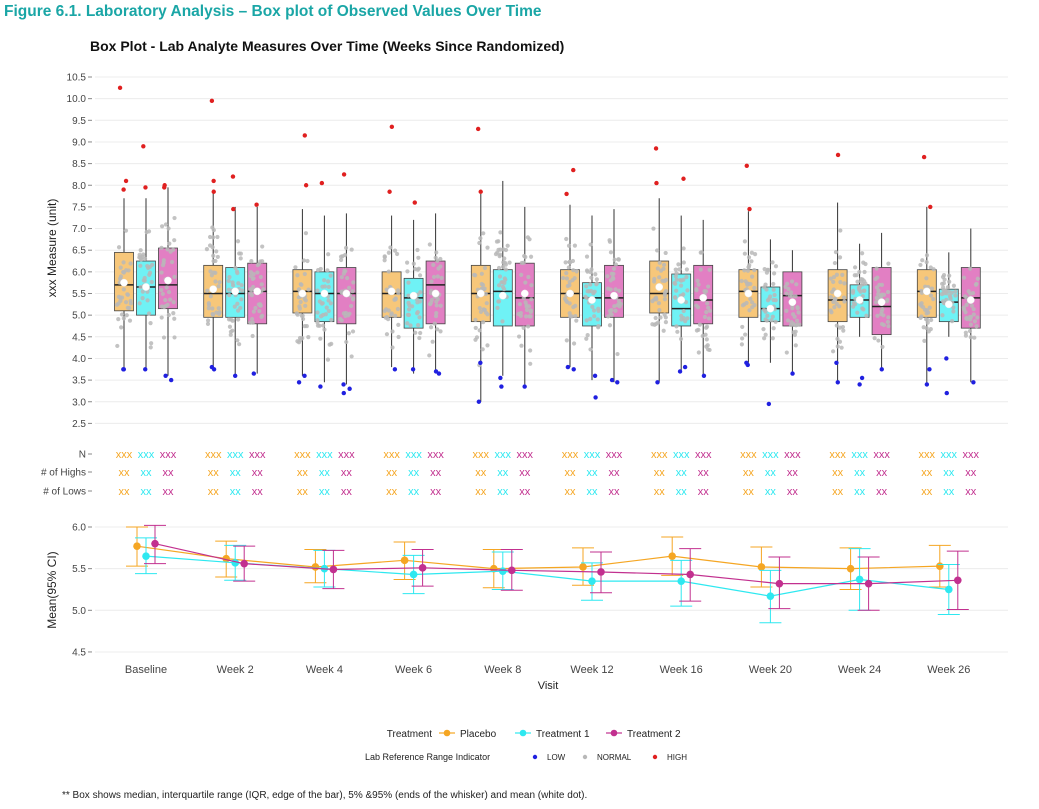 Image resolution: width=1039 pixels, height=809 pixels. I want to click on box, so click(592, 304).